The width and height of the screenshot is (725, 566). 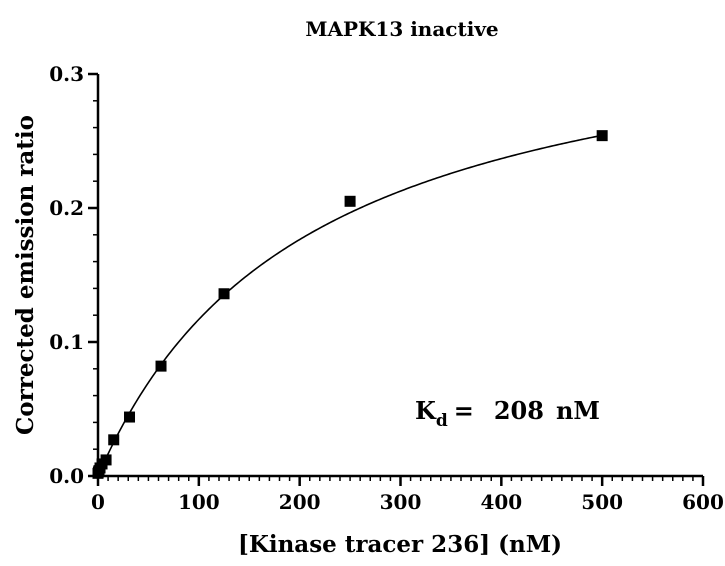 I want to click on kd-equals: =, so click(x=464, y=410).